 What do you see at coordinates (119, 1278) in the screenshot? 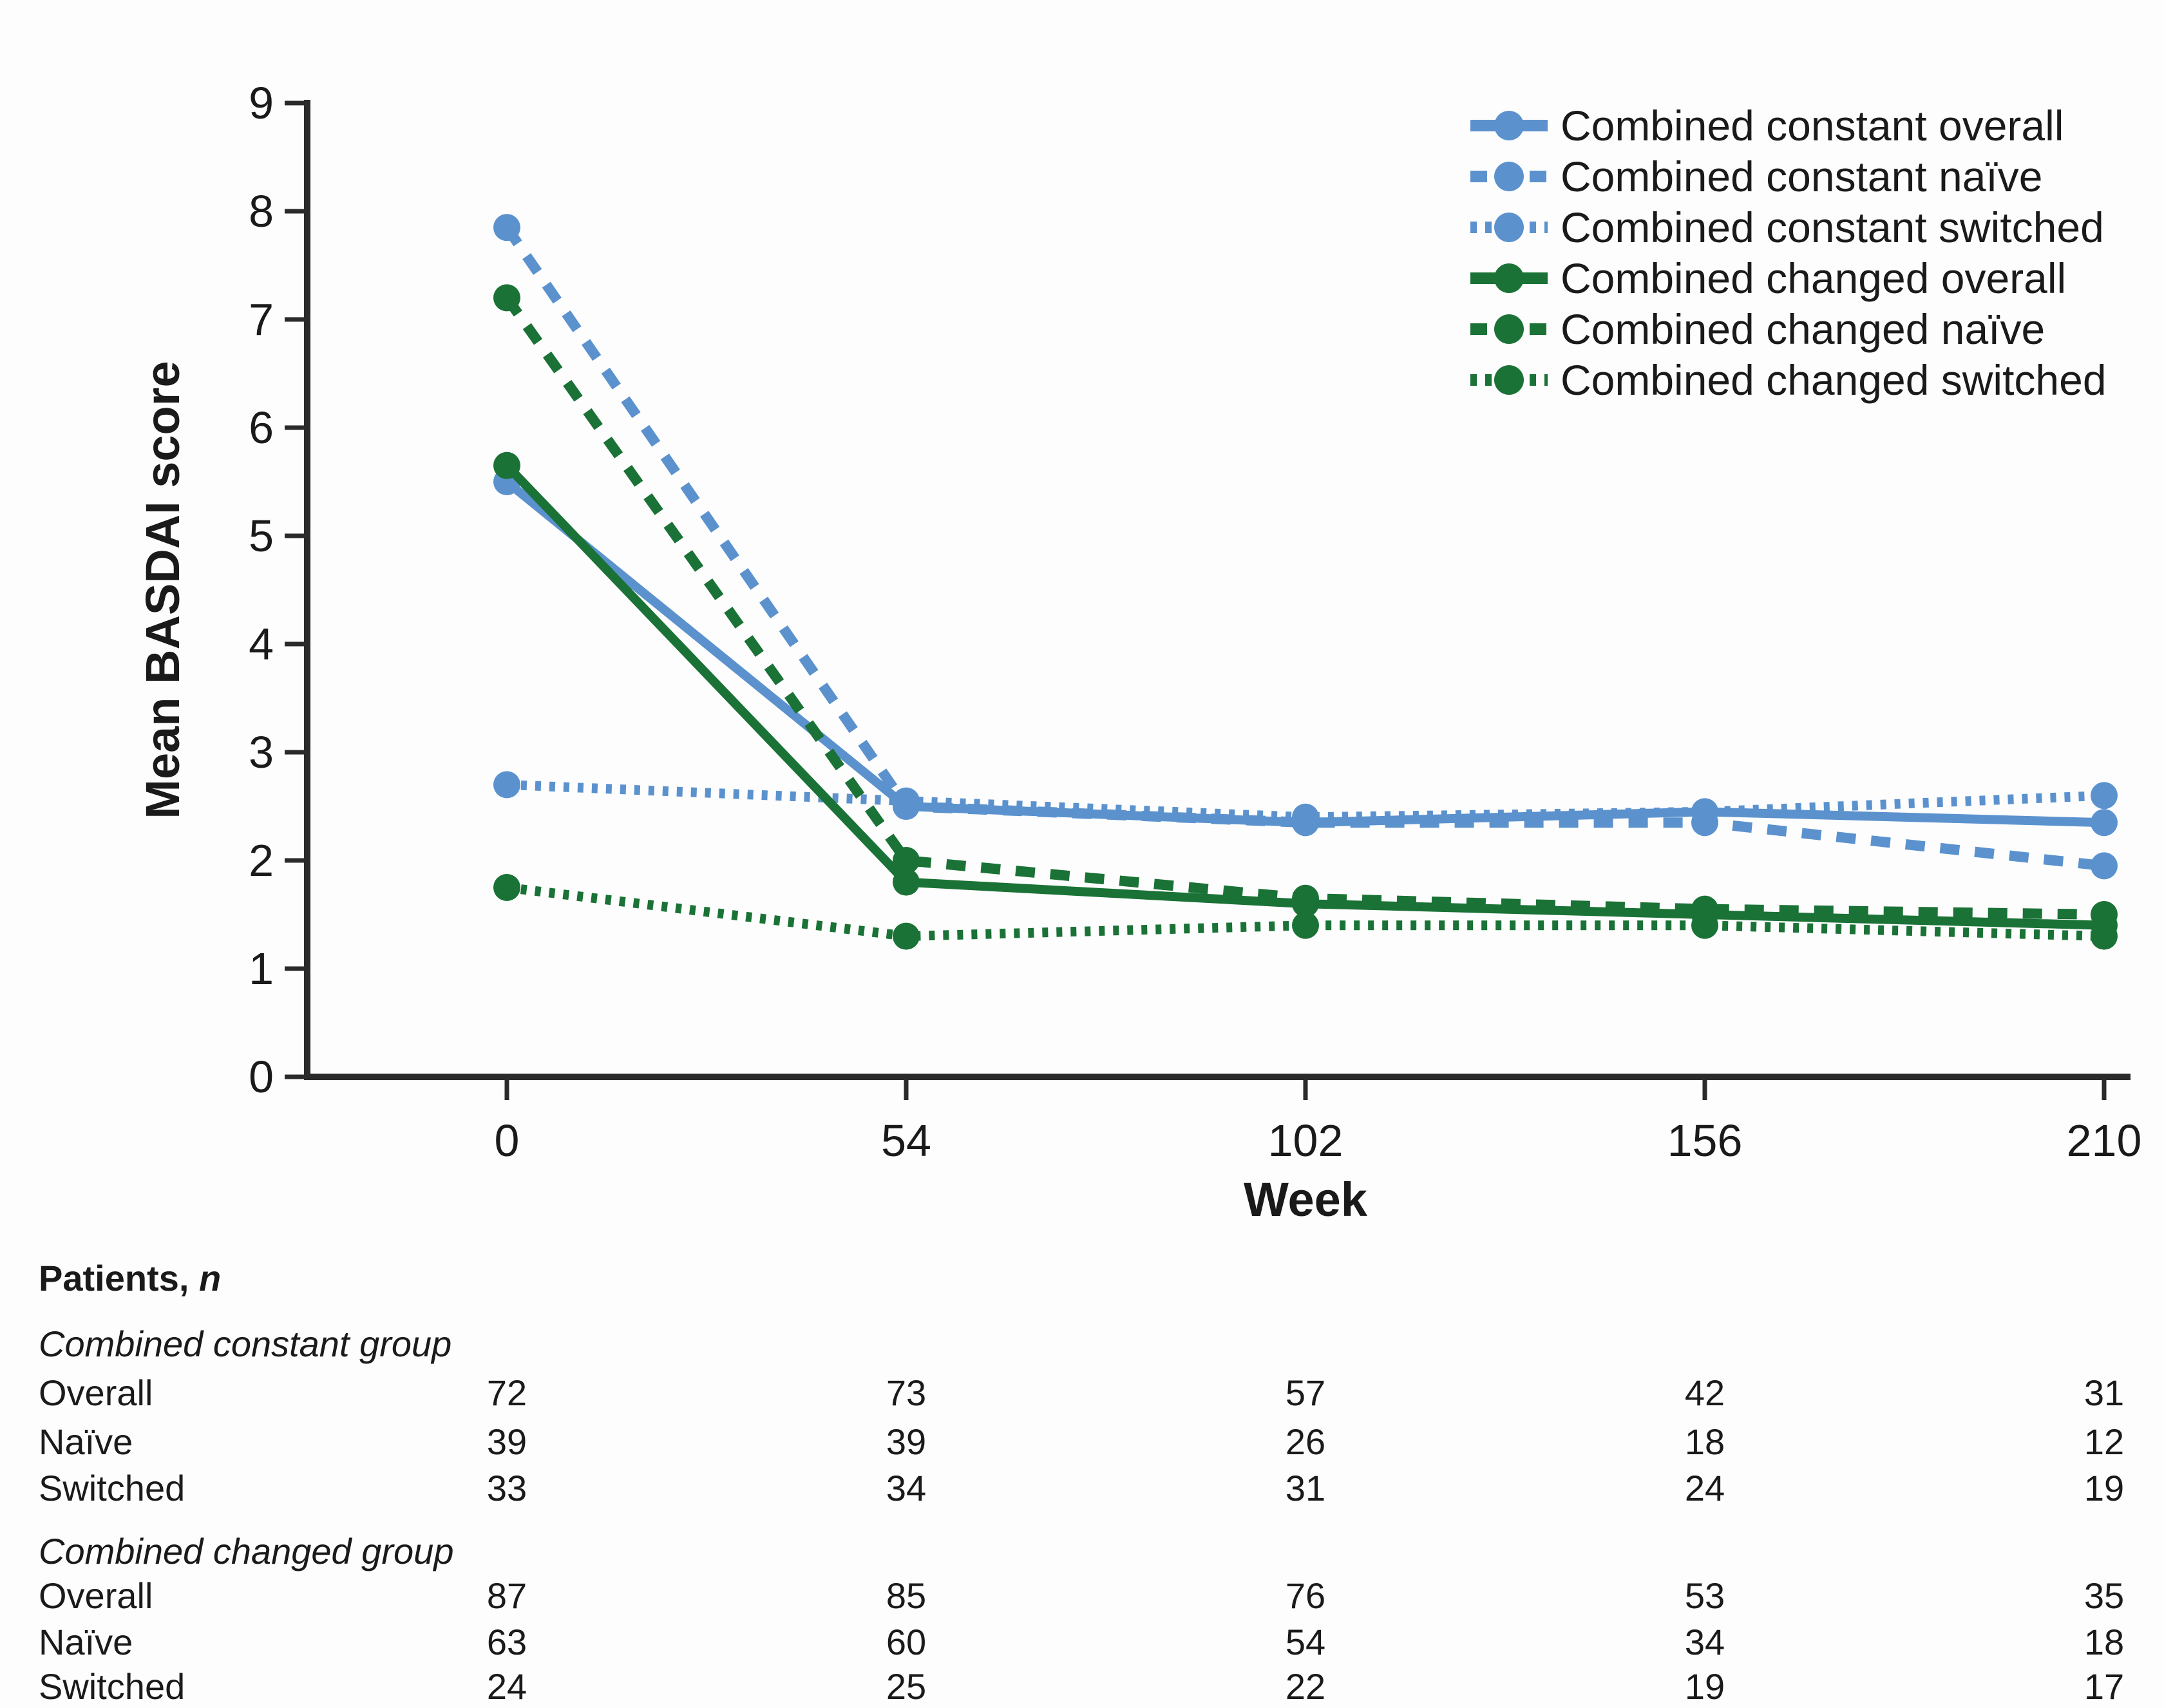
I see `table-title-text: Patients,` at bounding box center [119, 1278].